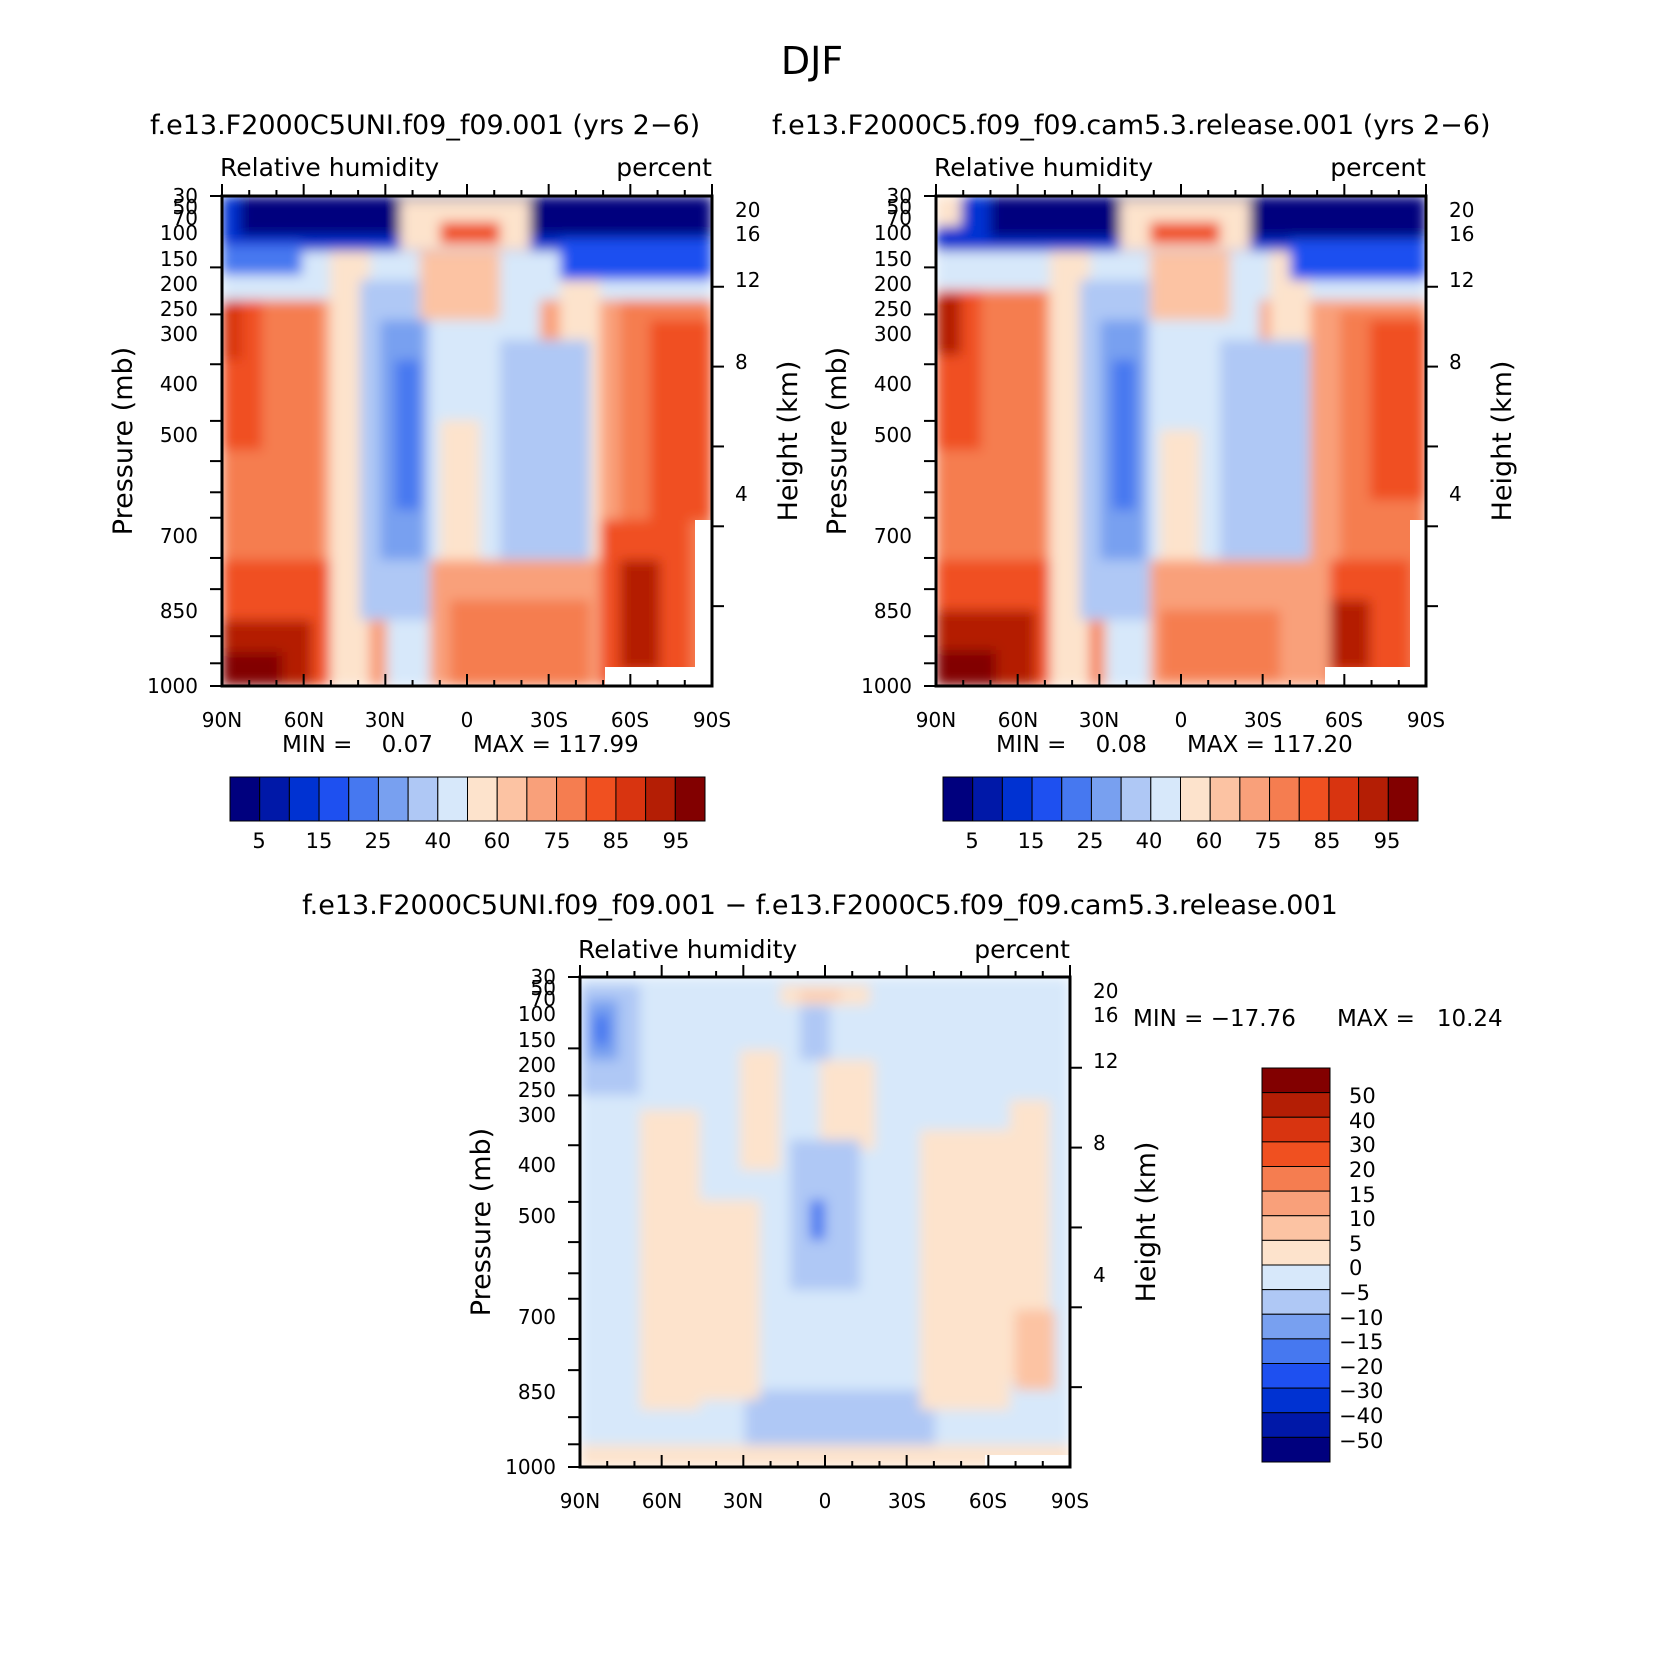 The height and width of the screenshot is (1680, 1658). Describe the element at coordinates (580, 1501) in the screenshot. I see `x-tick-label: 90N` at that location.